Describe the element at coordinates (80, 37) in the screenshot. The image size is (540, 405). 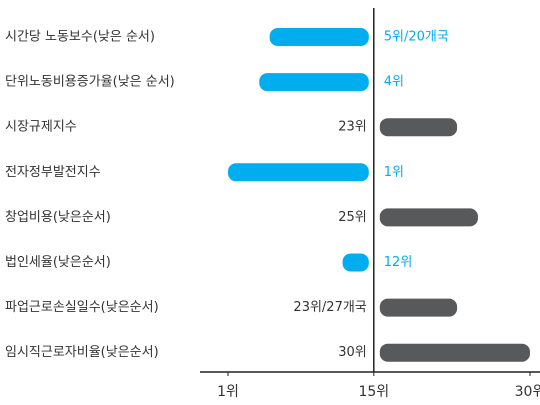
I see `category-label: 시간당 노동보수(낮은 순서)` at that location.